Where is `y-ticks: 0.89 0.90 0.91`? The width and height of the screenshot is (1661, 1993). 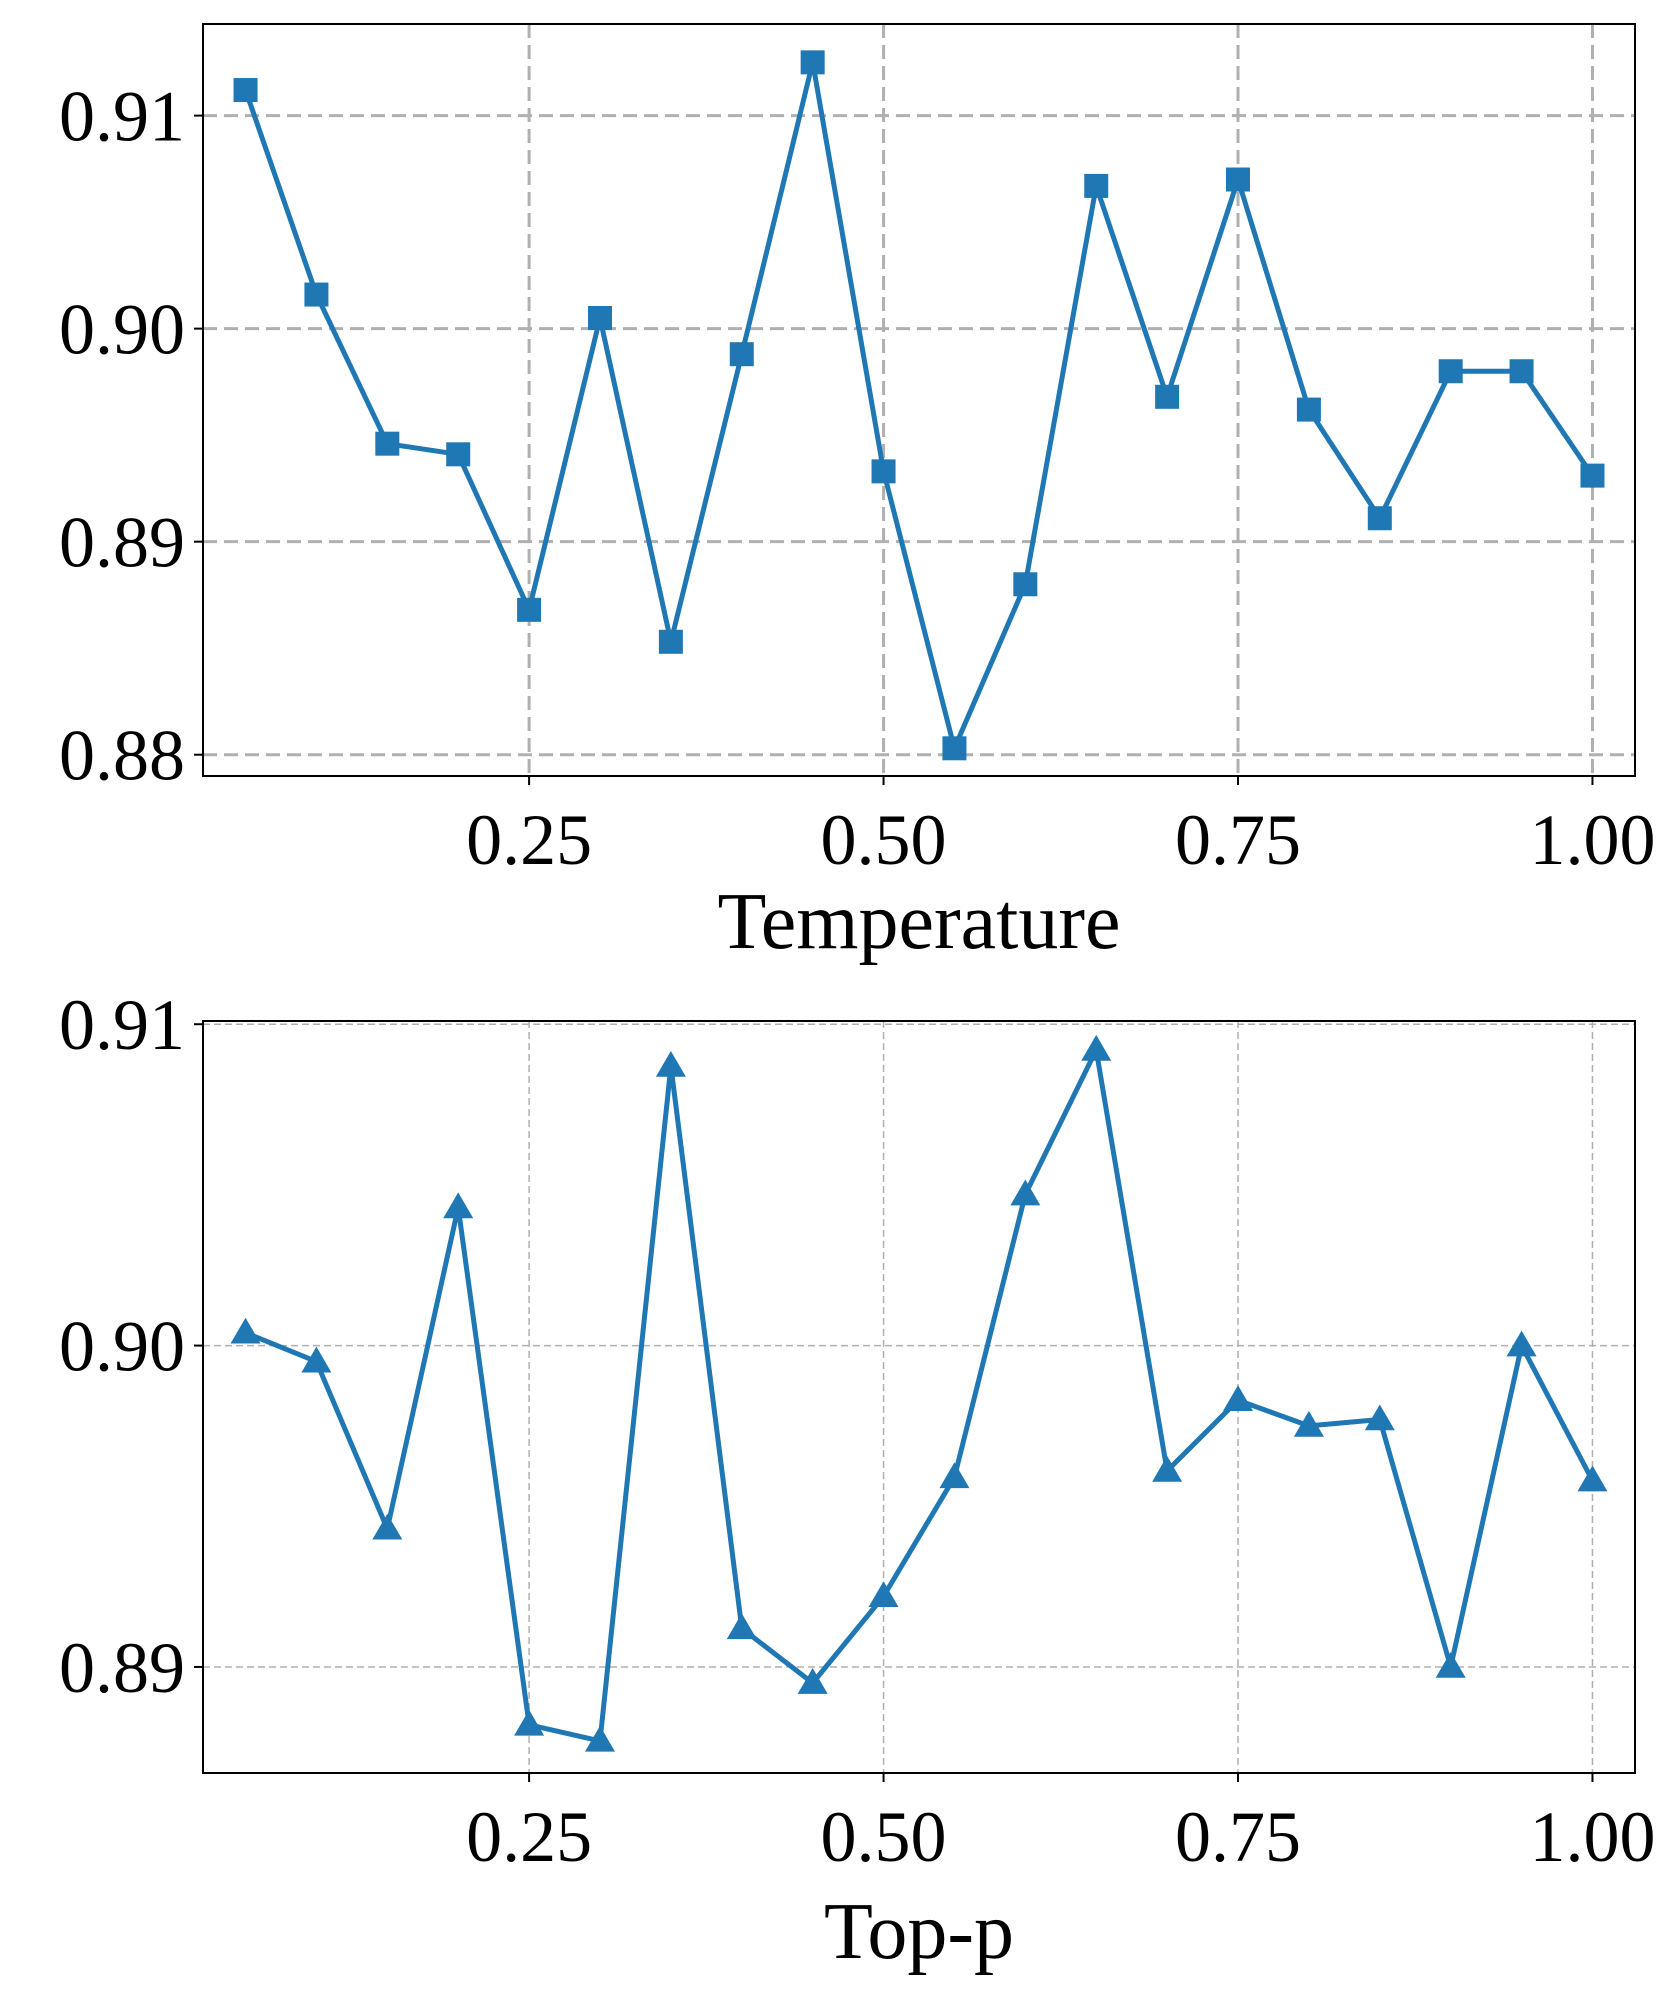
y-ticks: 0.89 0.90 0.91 is located at coordinates (131, 1346).